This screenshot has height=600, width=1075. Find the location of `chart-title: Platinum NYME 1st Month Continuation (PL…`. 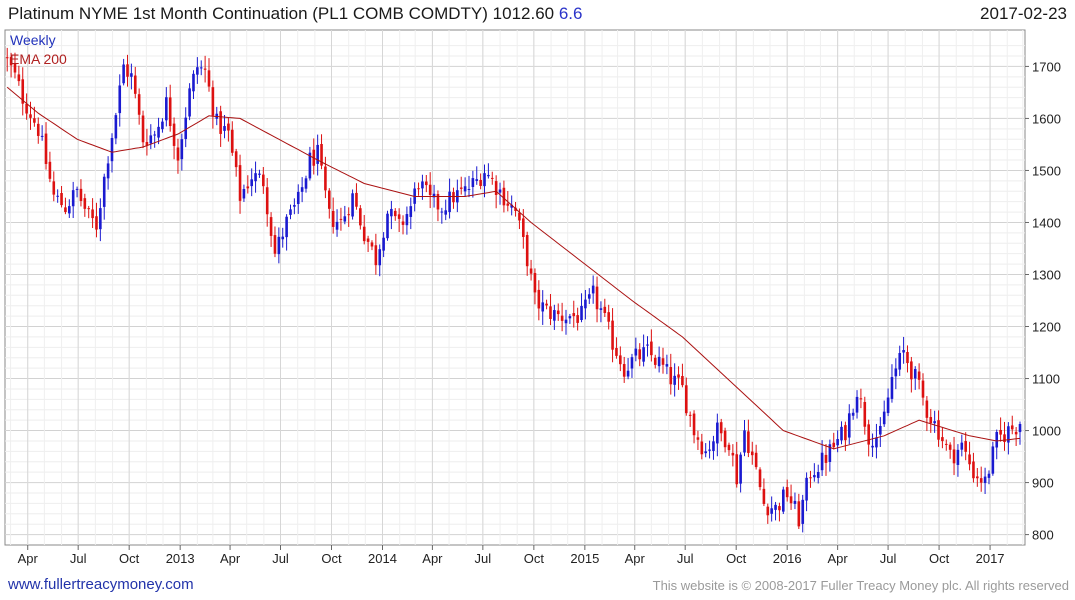

chart-title: Platinum NYME 1st Month Continuation (PL… is located at coordinates (295, 14).